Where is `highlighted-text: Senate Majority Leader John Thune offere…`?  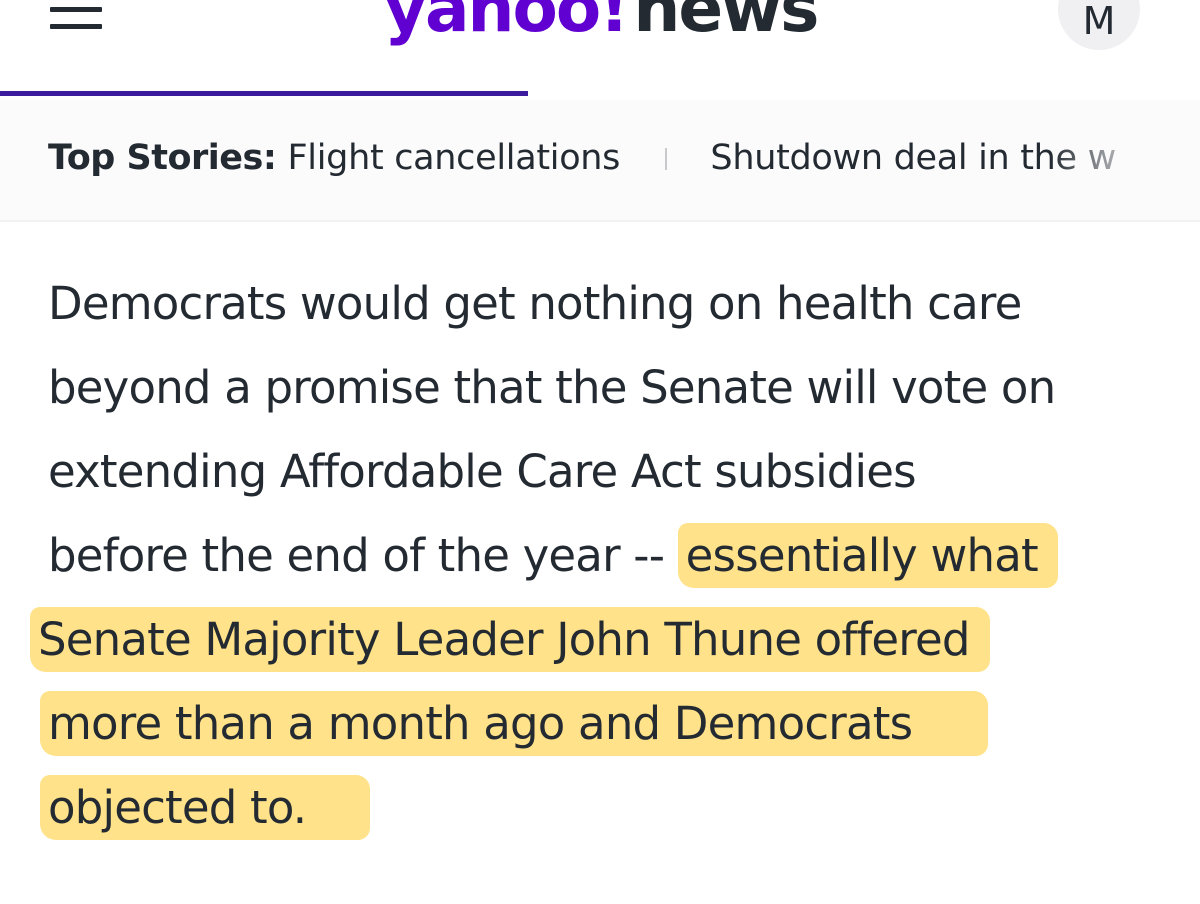 highlighted-text: Senate Majority Leader John Thune offere… is located at coordinates (510, 639).